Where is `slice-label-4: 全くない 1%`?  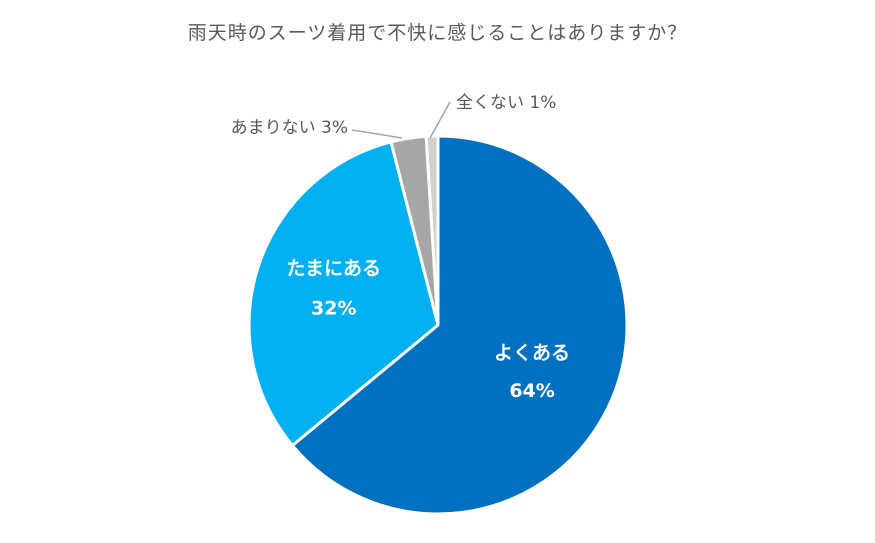
slice-label-4: 全くない 1% is located at coordinates (506, 103).